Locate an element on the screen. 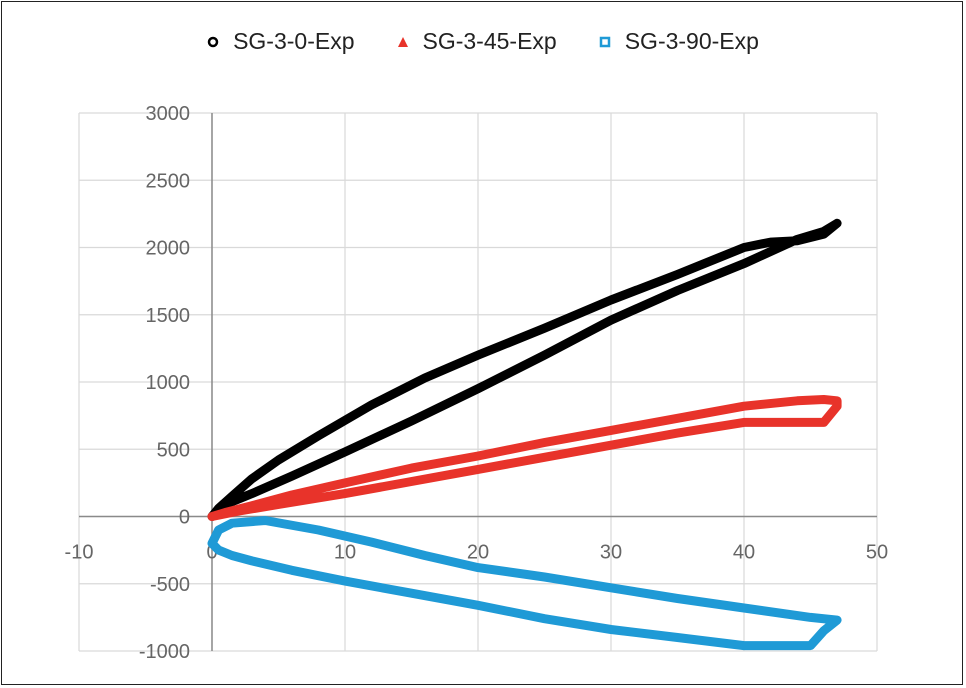  legend-item-sg-3-0: SG-3-0-Exp is located at coordinates (281, 41).